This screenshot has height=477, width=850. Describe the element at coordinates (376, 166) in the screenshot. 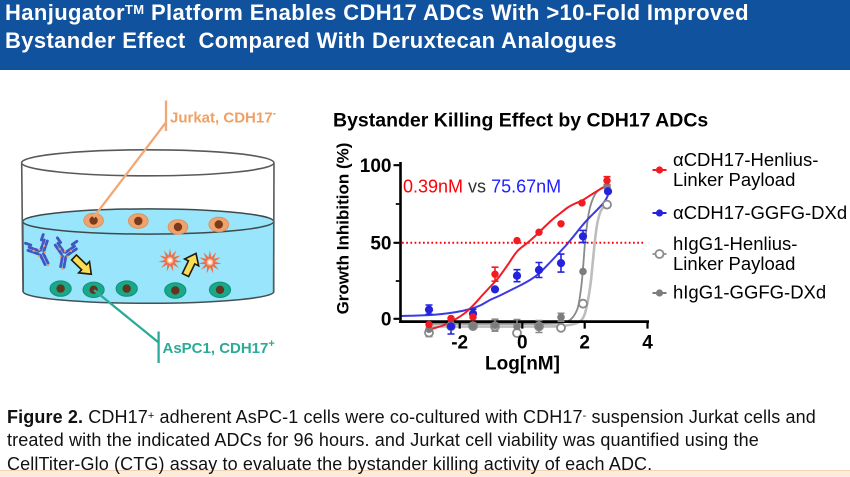

I see `svg-text: 100` at that location.